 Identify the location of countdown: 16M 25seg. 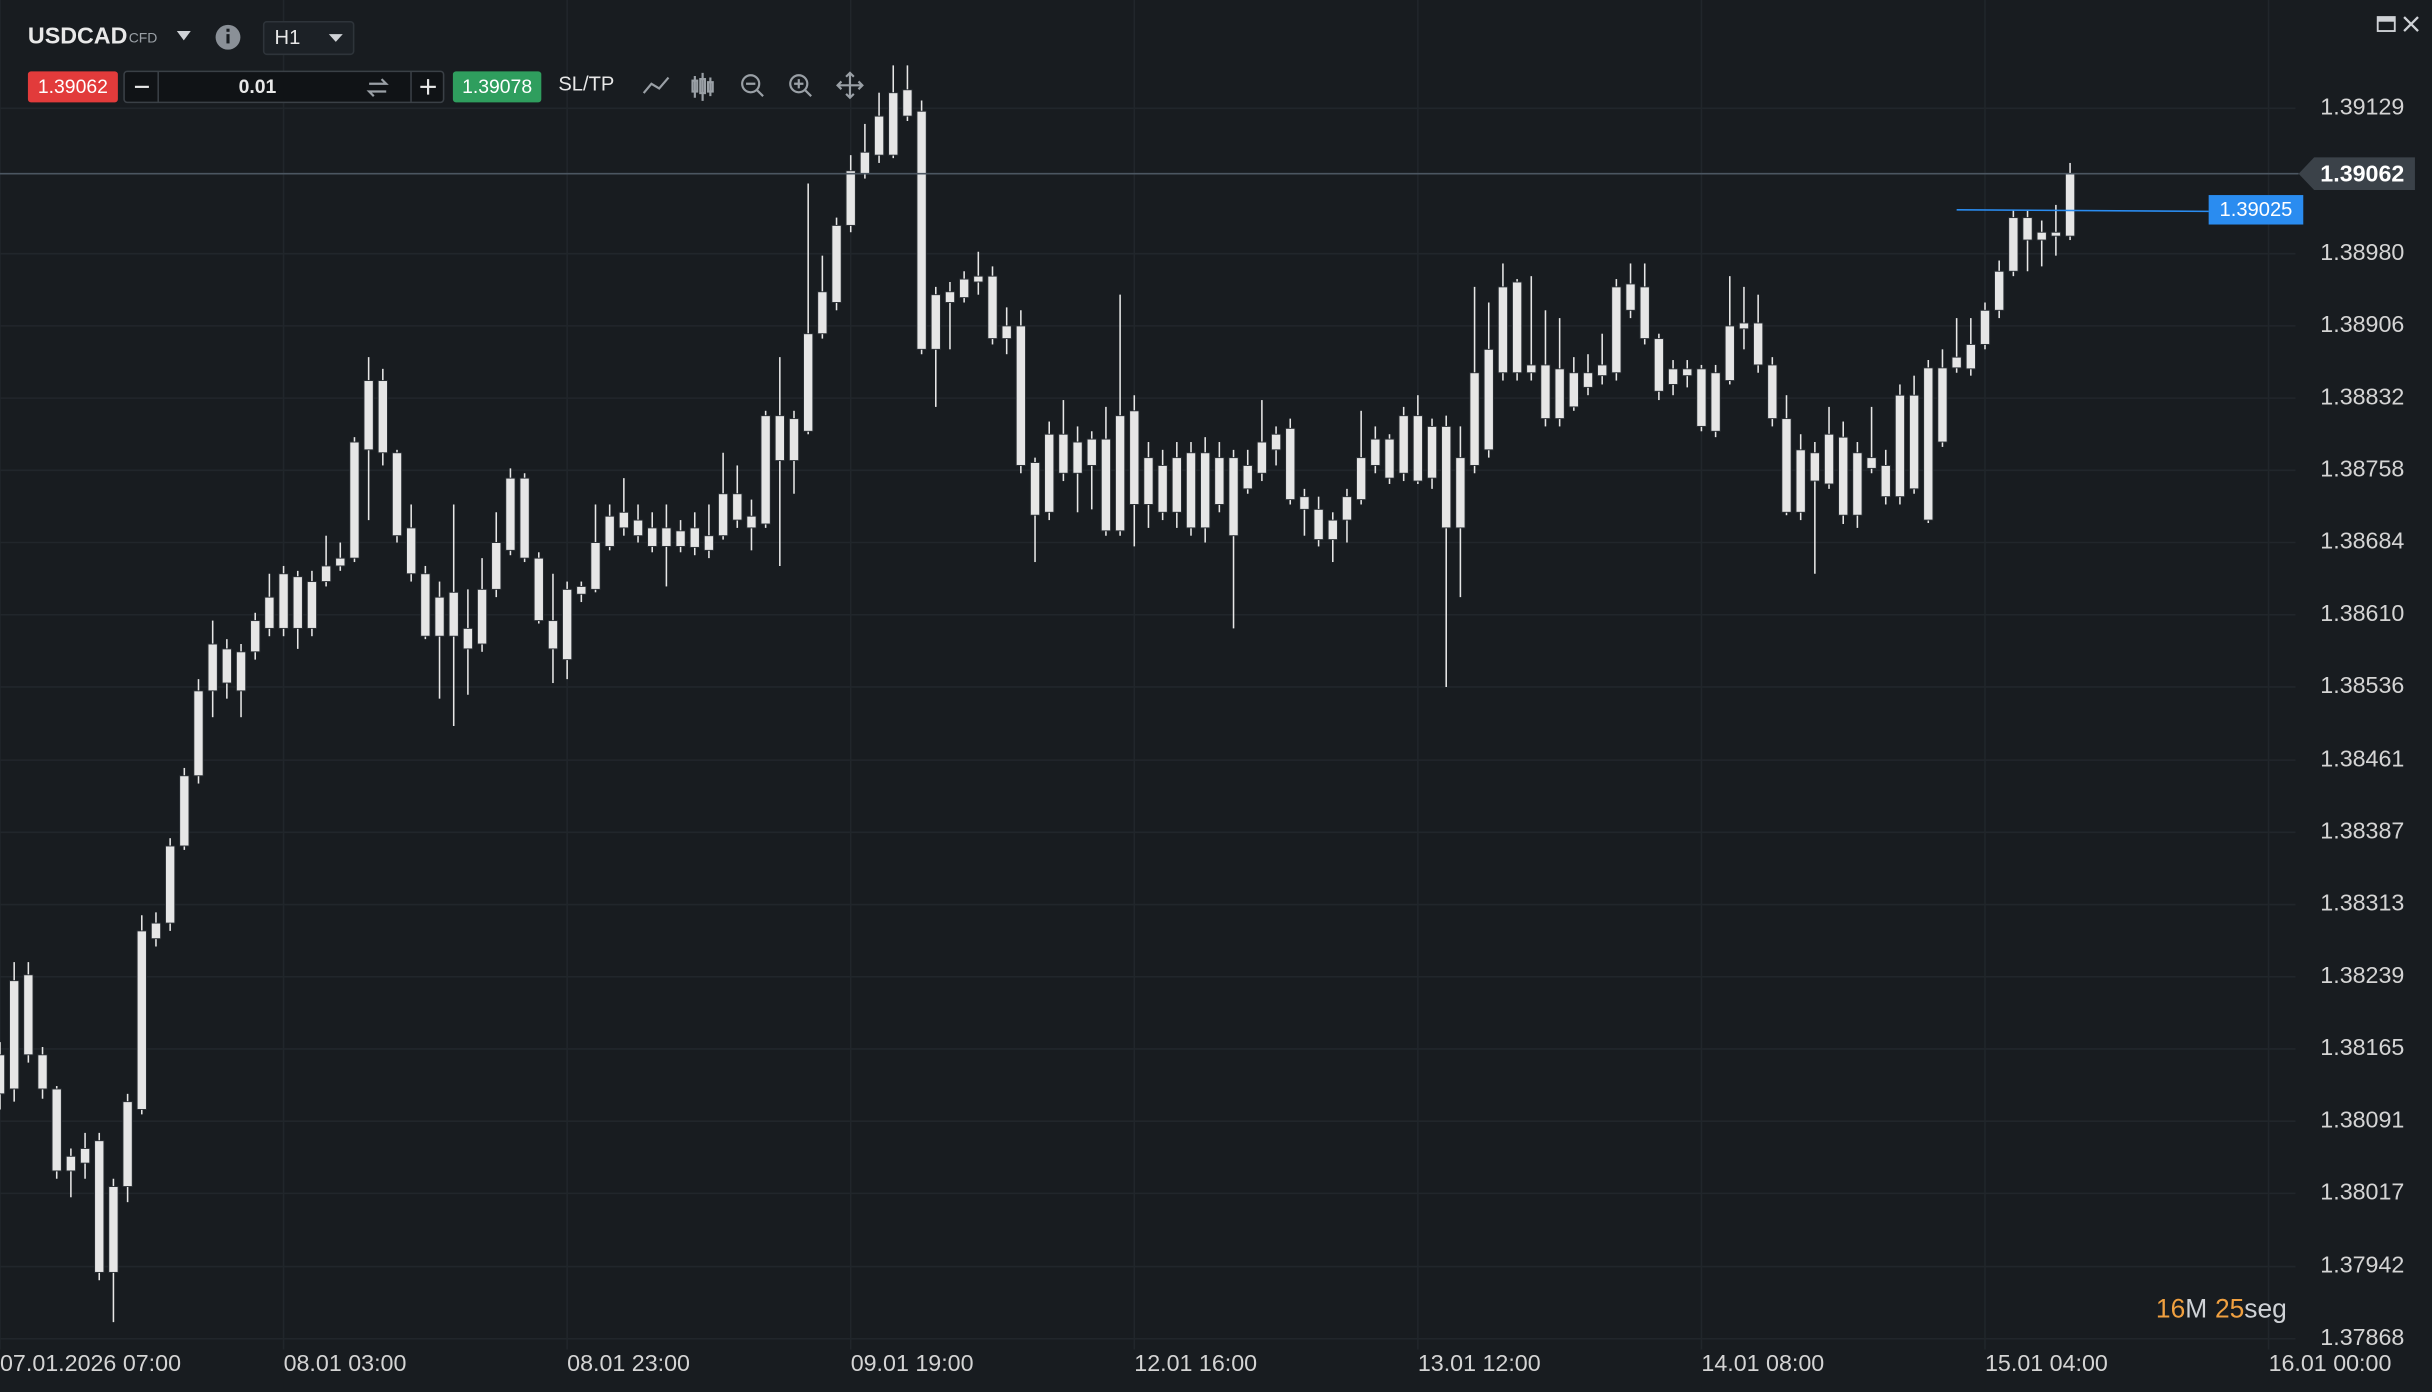
(2221, 1309).